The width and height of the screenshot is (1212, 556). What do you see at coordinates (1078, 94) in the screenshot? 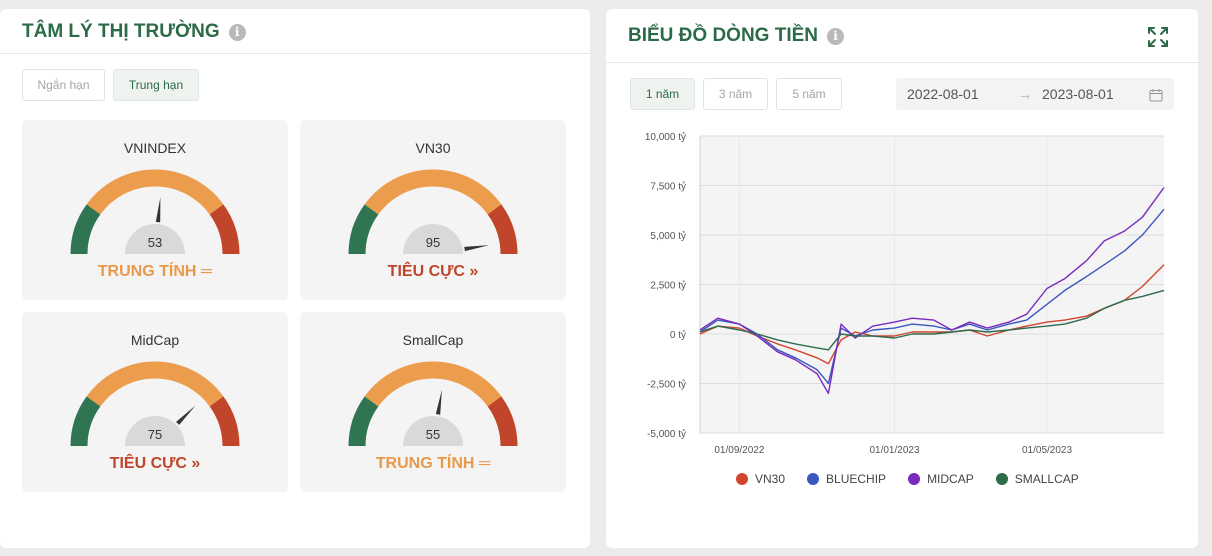
I see `date-to-input: 2023-08-01` at bounding box center [1078, 94].